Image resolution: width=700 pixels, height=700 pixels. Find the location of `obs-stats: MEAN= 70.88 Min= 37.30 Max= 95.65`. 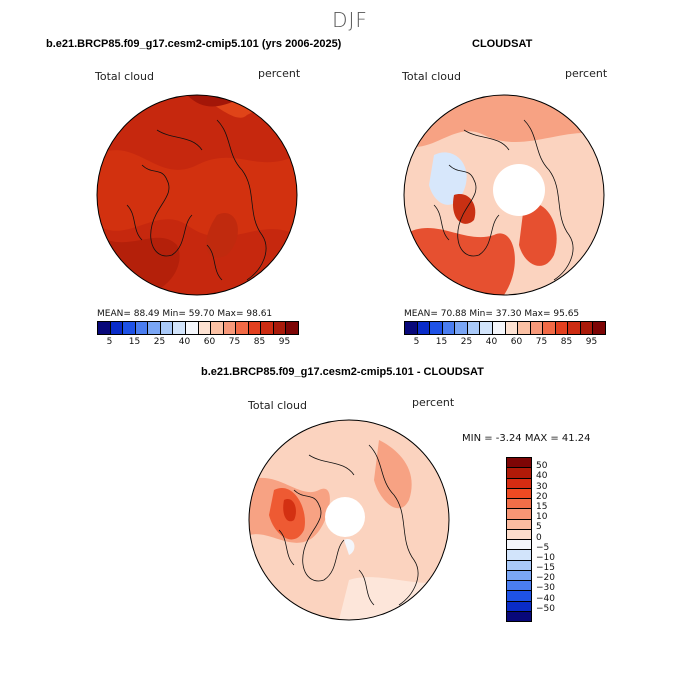

obs-stats: MEAN= 70.88 Min= 37.30 Max= 95.65 is located at coordinates (492, 314).